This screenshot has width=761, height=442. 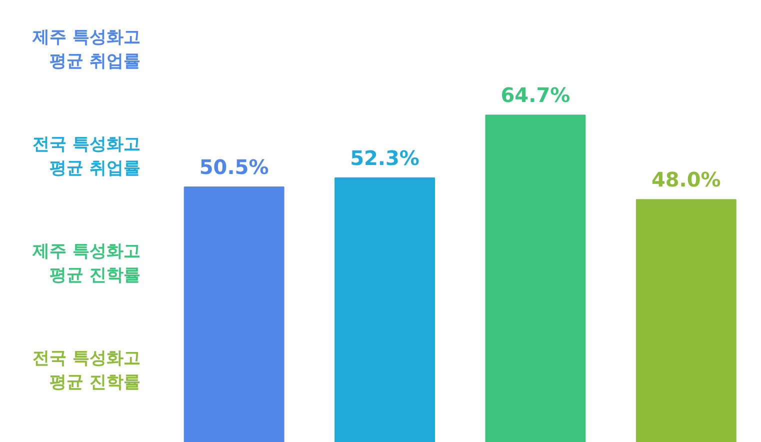 I want to click on data-label: 64.7%, so click(x=535, y=95).